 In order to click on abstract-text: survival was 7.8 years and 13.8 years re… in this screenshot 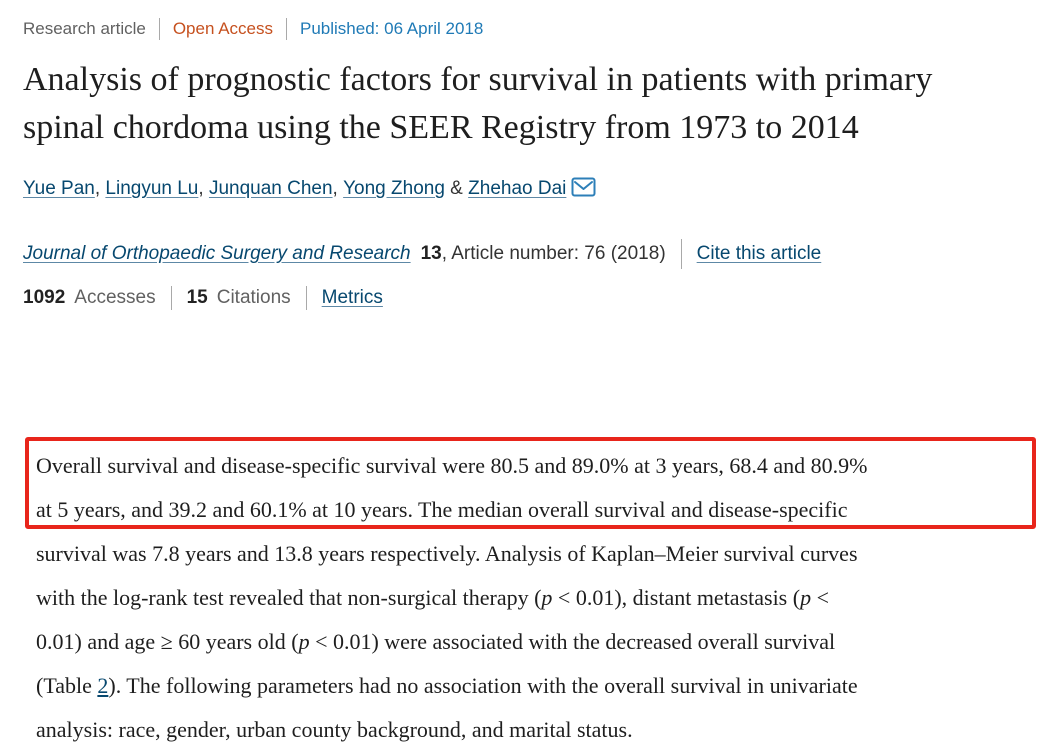, I will do `click(447, 553)`.